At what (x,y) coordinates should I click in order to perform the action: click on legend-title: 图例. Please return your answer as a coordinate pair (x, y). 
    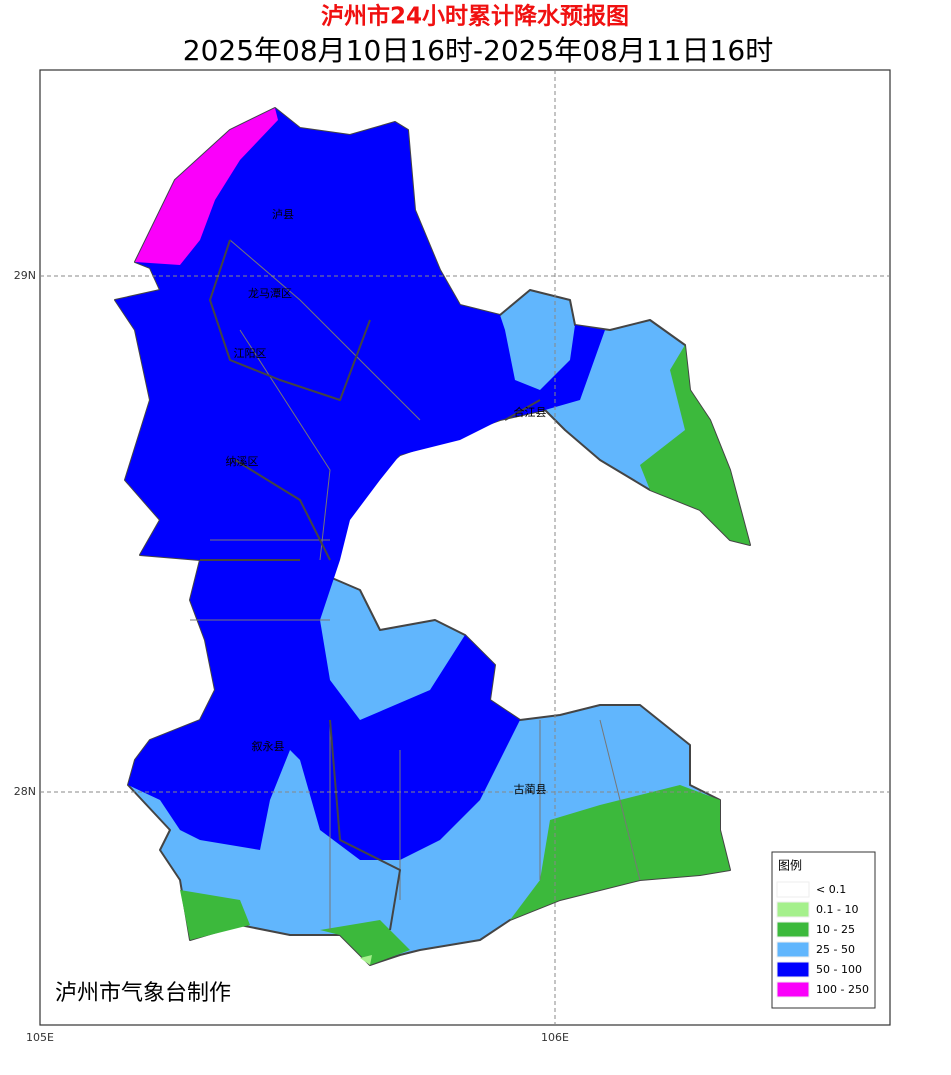
    Looking at the image, I should click on (790, 866).